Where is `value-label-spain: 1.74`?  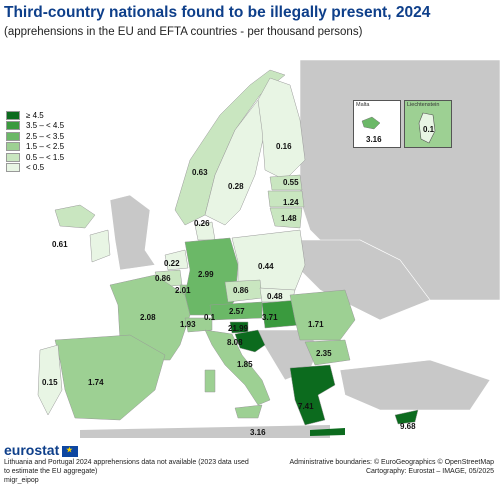 value-label-spain: 1.74 is located at coordinates (96, 382).